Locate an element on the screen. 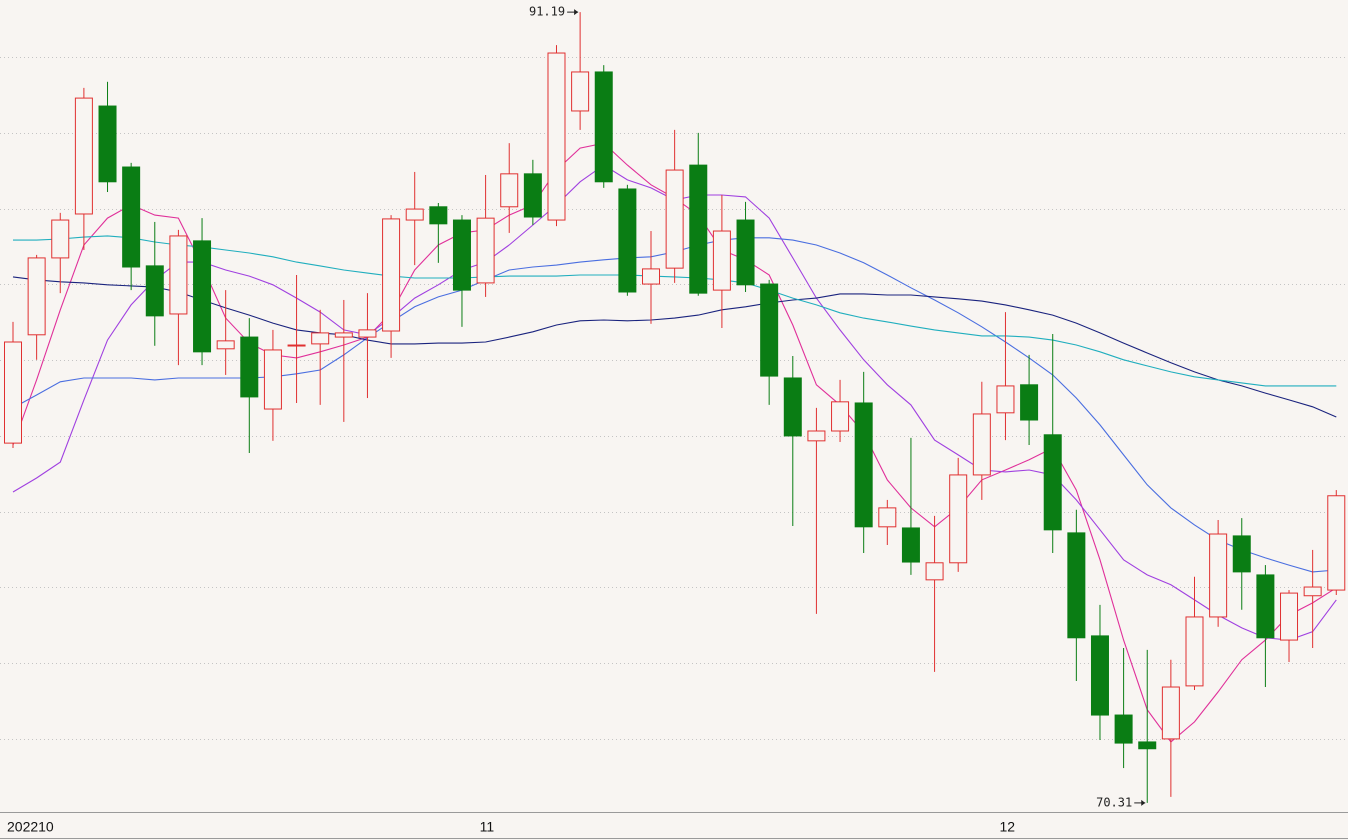 Image resolution: width=1348 pixels, height=840 pixels. x-tick-label: 202210 is located at coordinates (30, 827).